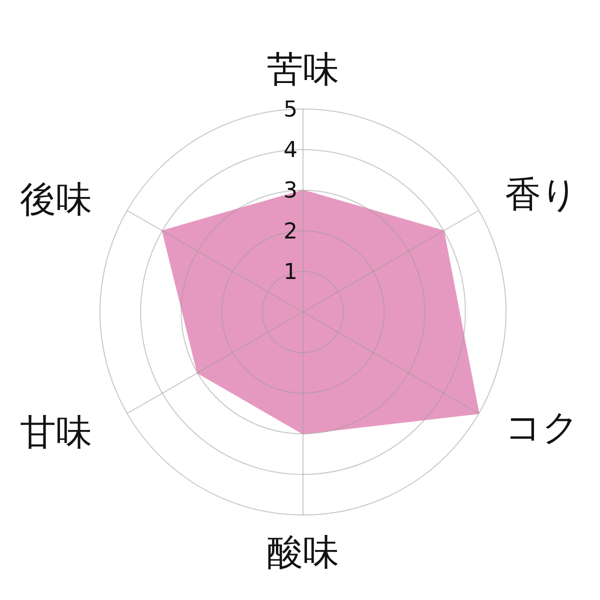 This screenshot has height=600, width=600. I want to click on spoke-label: 甘味, so click(56, 433).